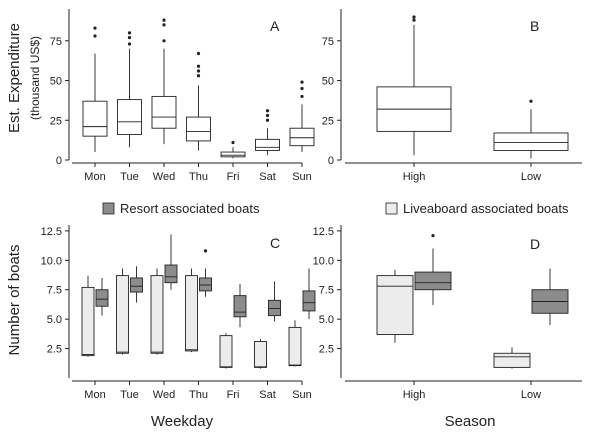 This screenshot has width=600, height=433. I want to click on panel-c-xtick-label: Sat, so click(267, 395).